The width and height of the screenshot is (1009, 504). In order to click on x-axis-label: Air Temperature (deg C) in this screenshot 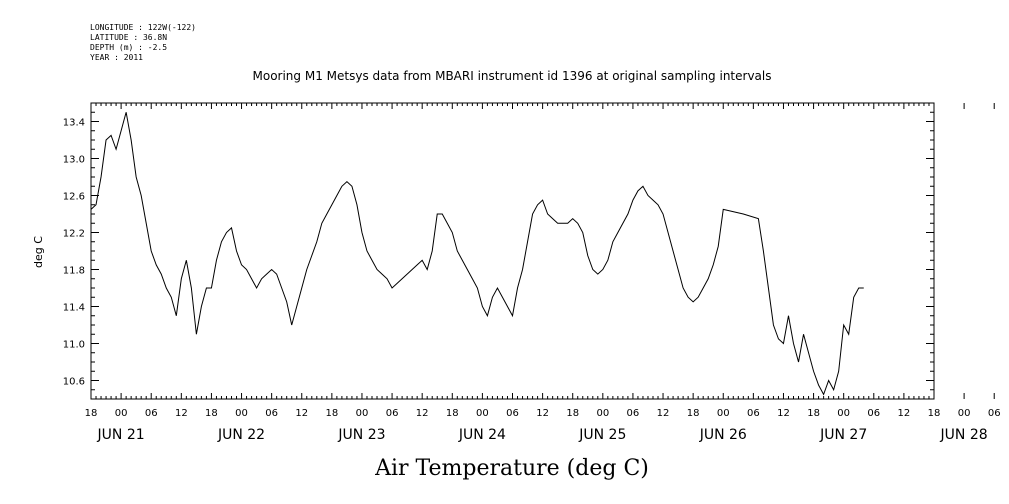, I will do `click(511, 468)`.